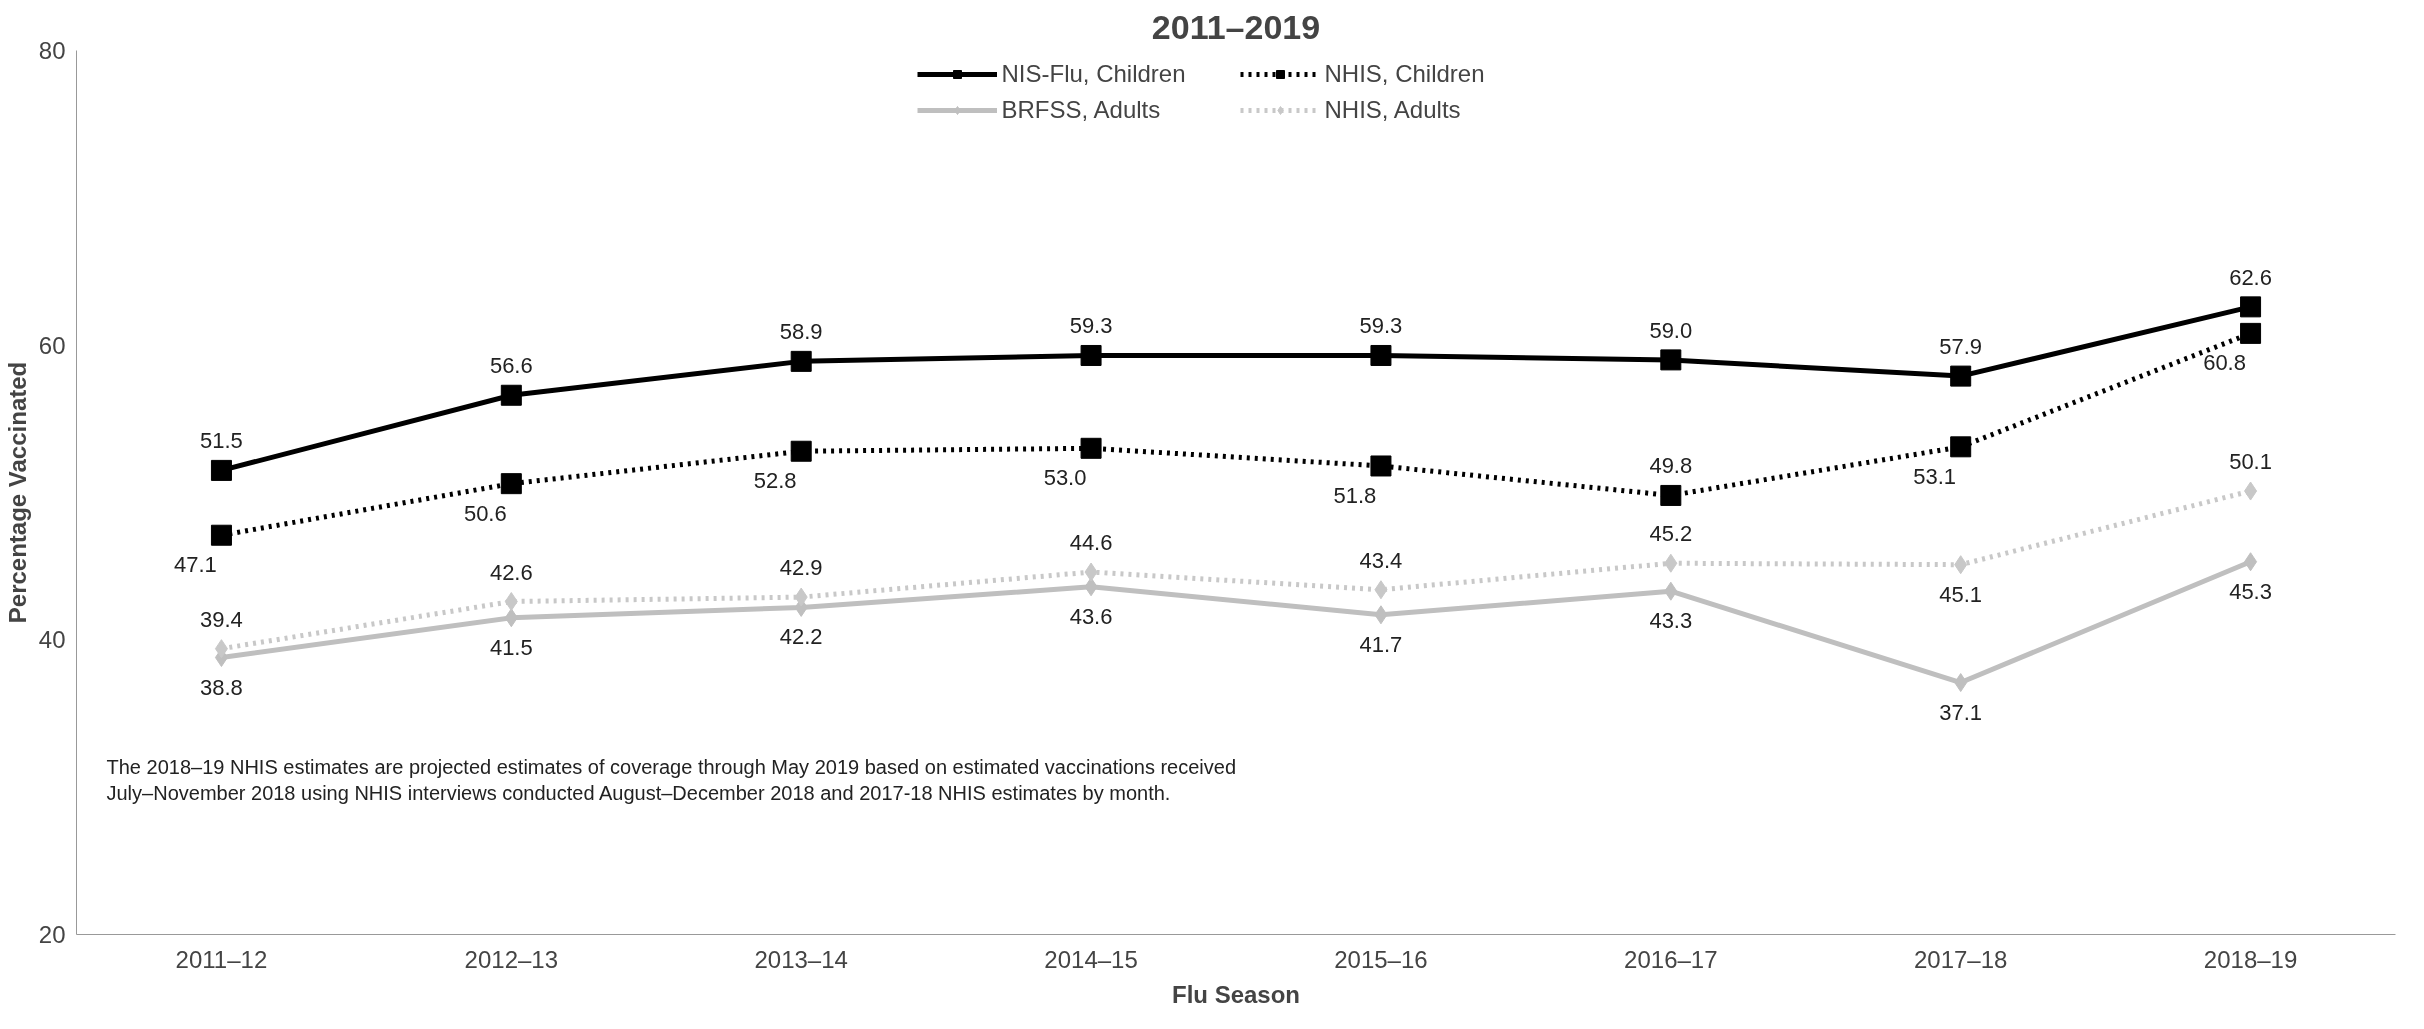 The height and width of the screenshot is (1029, 2424). What do you see at coordinates (221, 441) in the screenshot?
I see `data-label: 51.5` at bounding box center [221, 441].